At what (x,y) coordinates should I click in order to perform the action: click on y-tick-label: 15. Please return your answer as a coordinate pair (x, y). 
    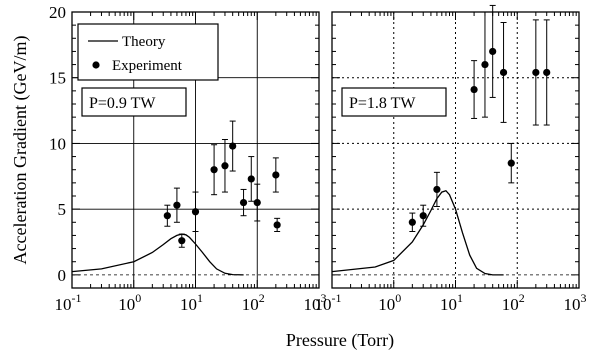
    Looking at the image, I should click on (57, 78).